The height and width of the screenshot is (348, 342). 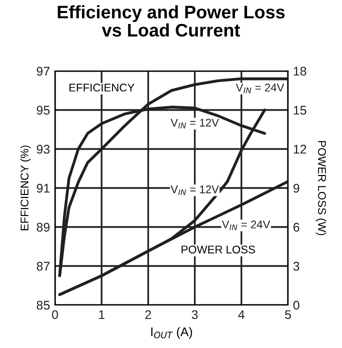 I want to click on annotation: EFFICIENCY, so click(x=101, y=88).